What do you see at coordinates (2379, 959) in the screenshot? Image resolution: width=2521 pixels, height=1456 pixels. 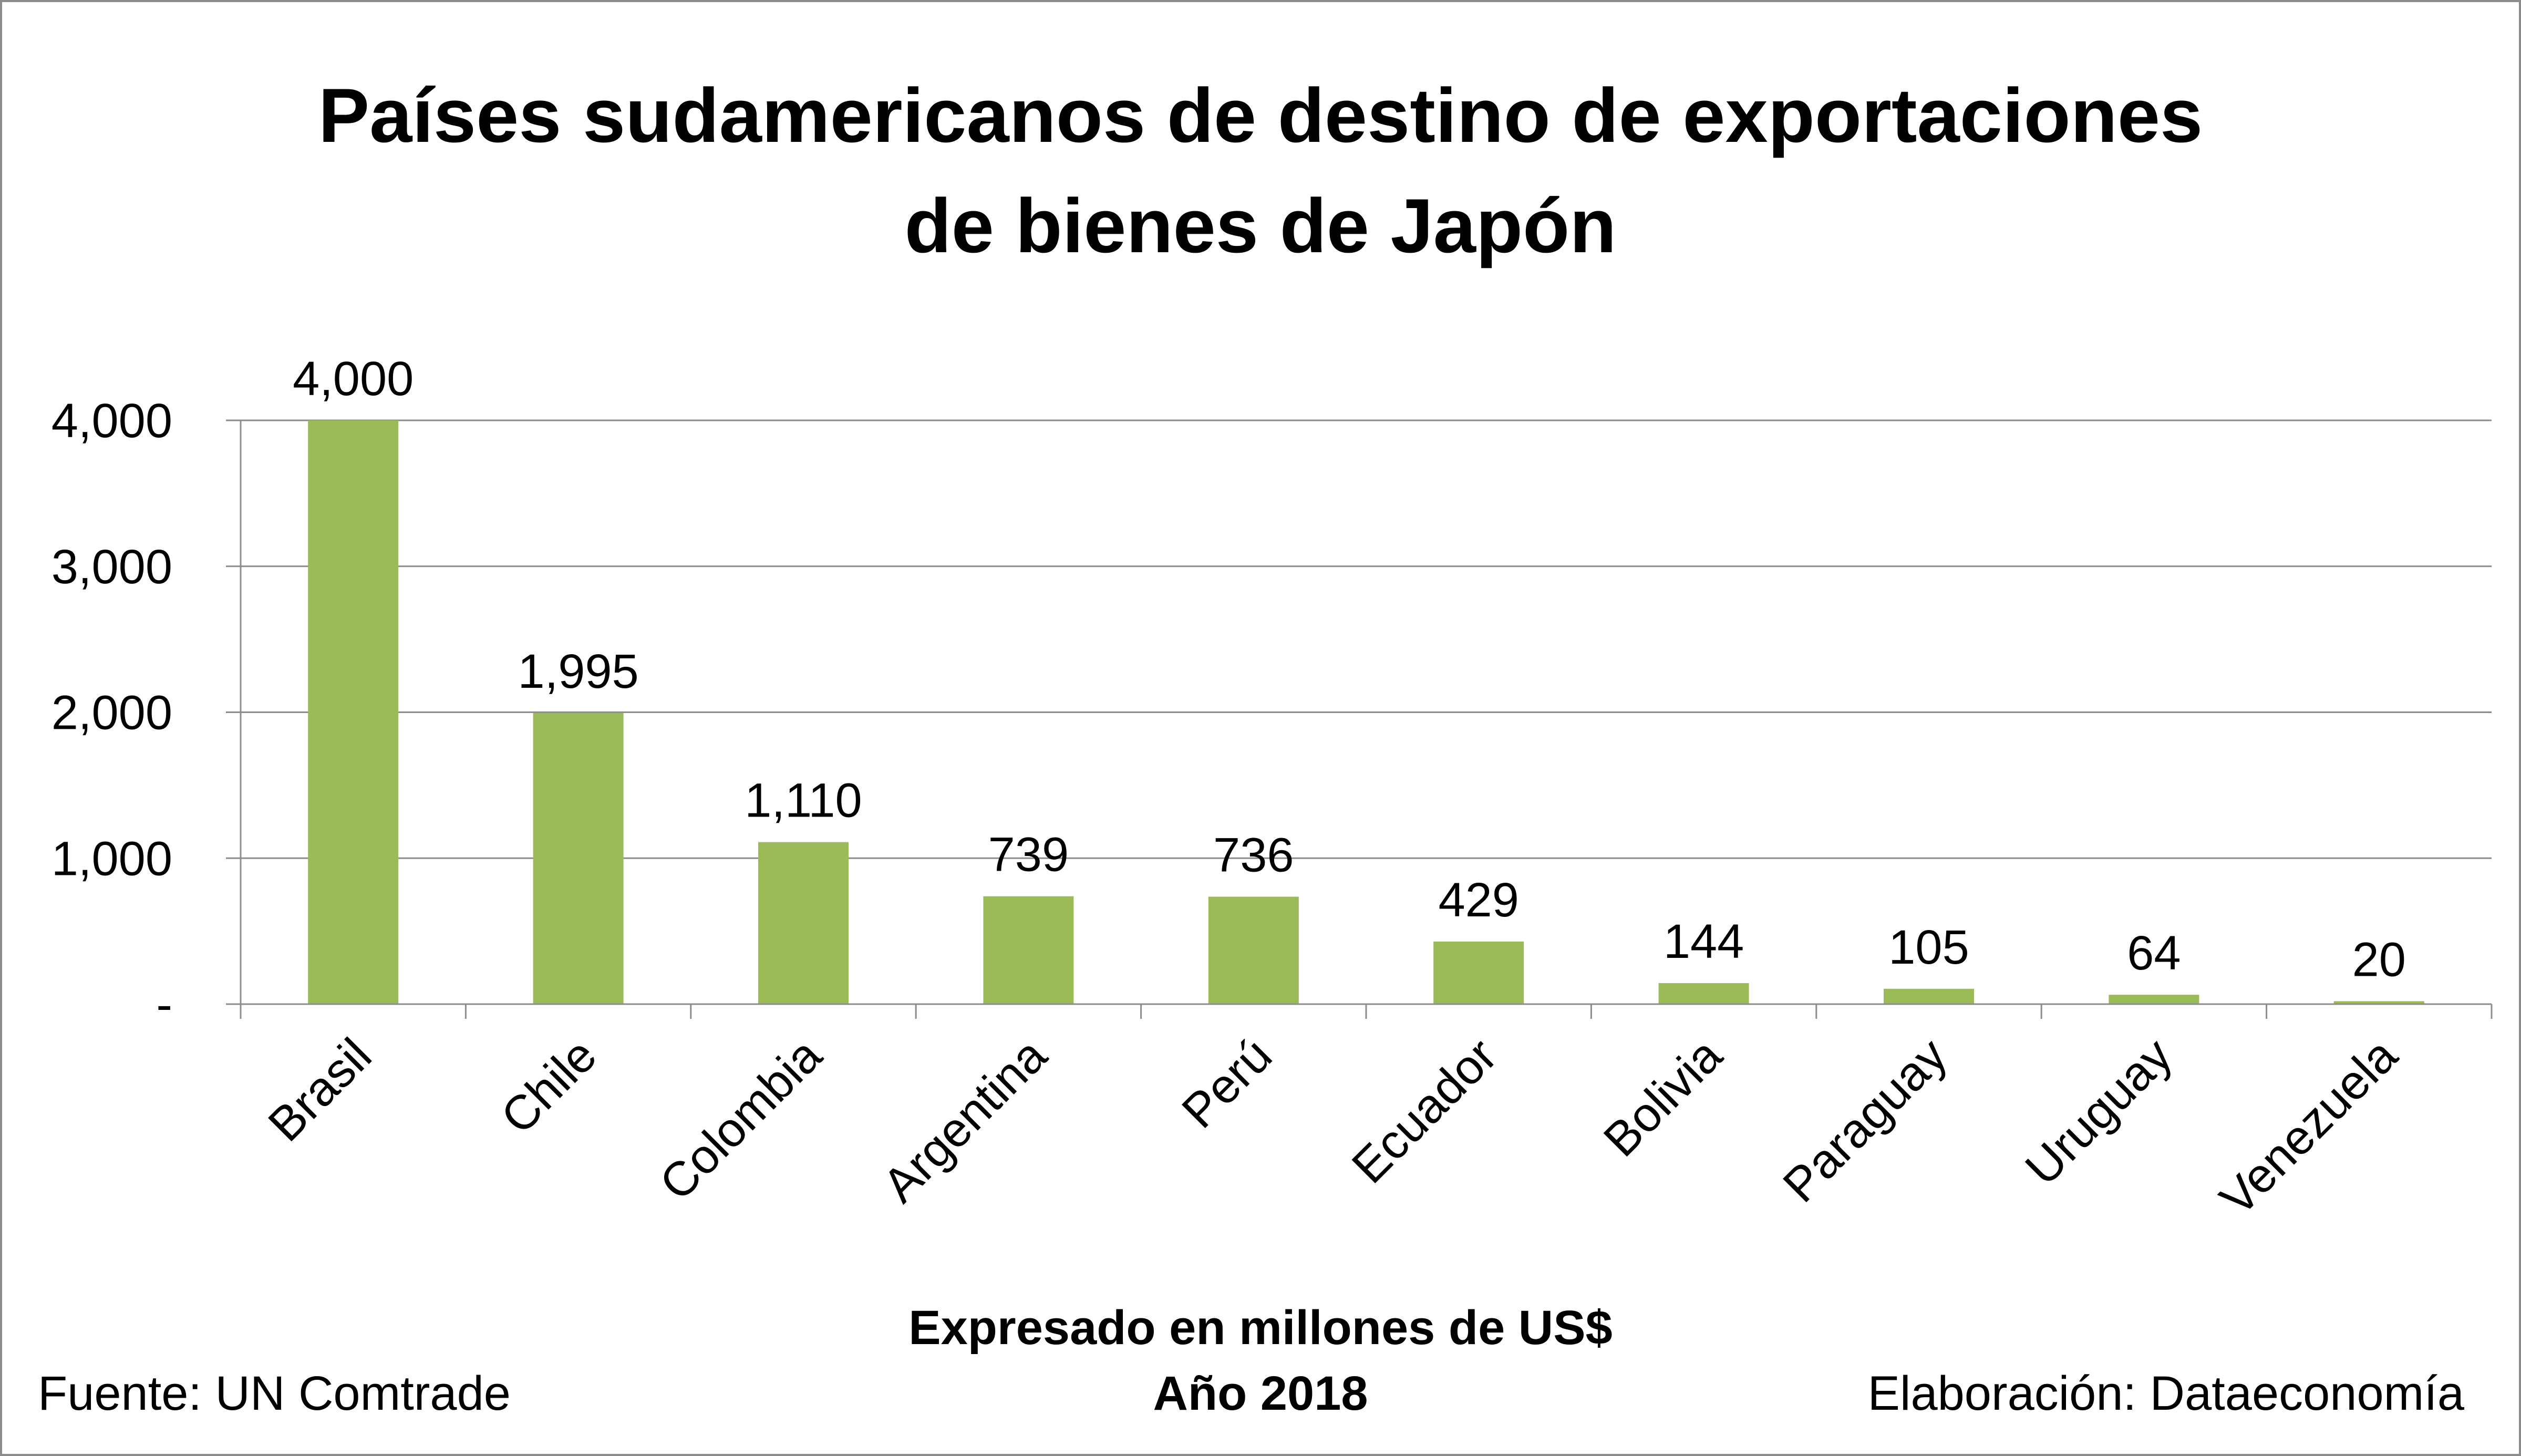 I see `data-label: 20` at bounding box center [2379, 959].